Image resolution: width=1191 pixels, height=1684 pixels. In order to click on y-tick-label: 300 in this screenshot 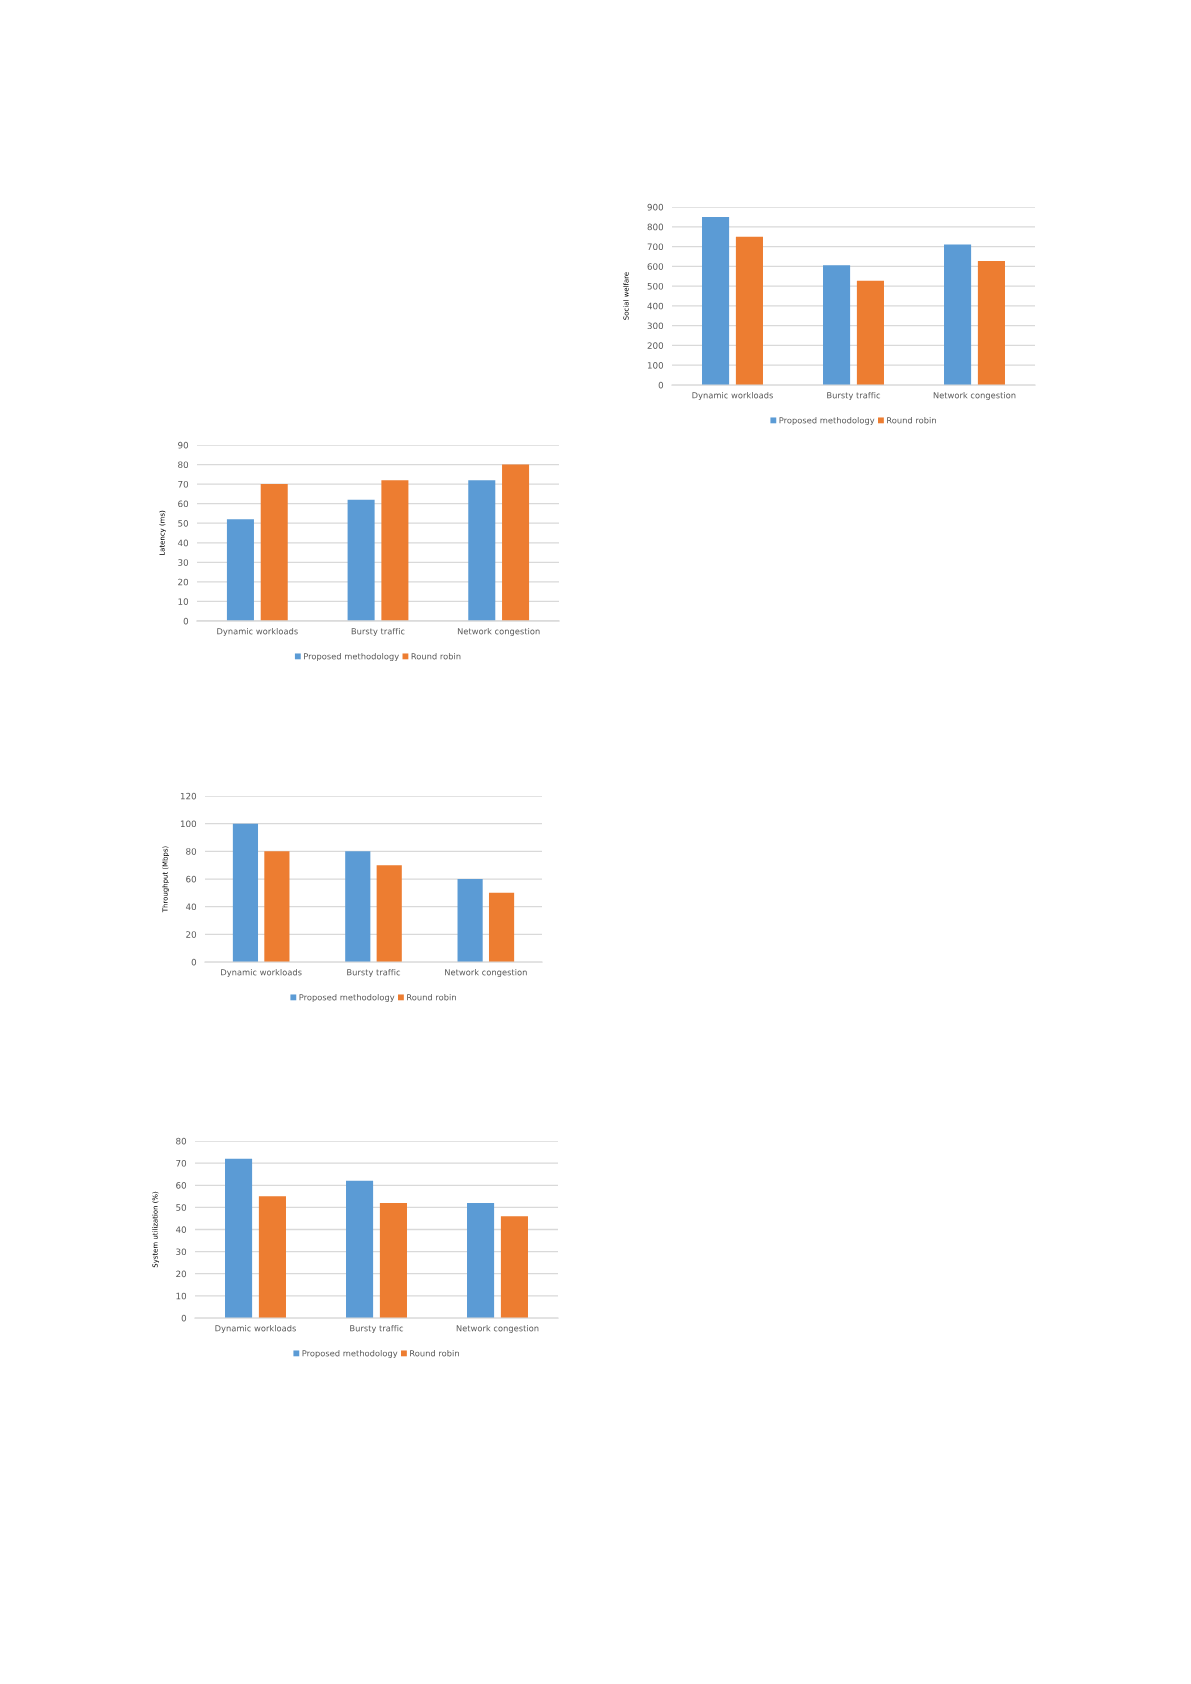, I will do `click(655, 326)`.